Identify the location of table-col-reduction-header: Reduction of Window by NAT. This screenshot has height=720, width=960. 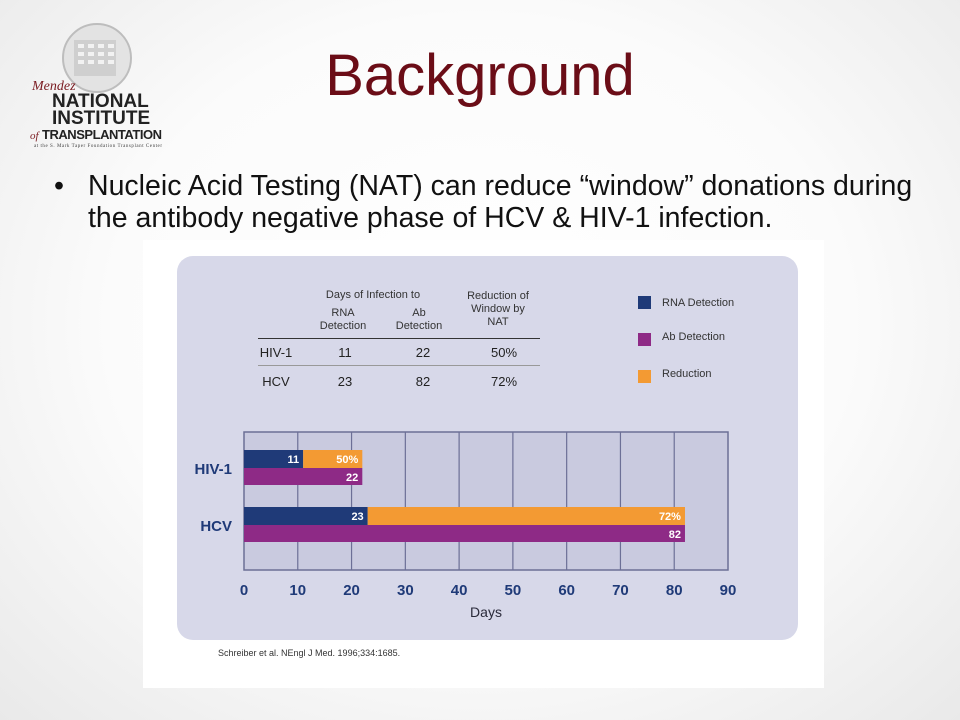
(498, 309).